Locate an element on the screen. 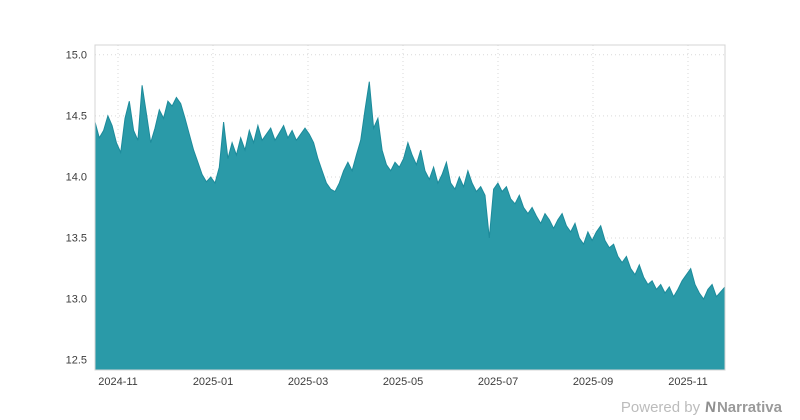  x-tick-label: 2024-11 is located at coordinates (118, 382).